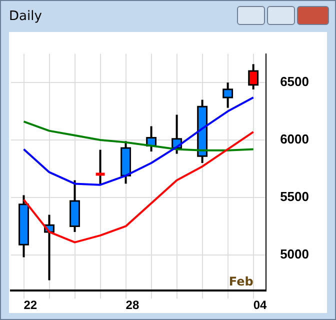 This screenshot has width=336, height=320. I want to click on x-tick-label: 04, so click(260, 305).